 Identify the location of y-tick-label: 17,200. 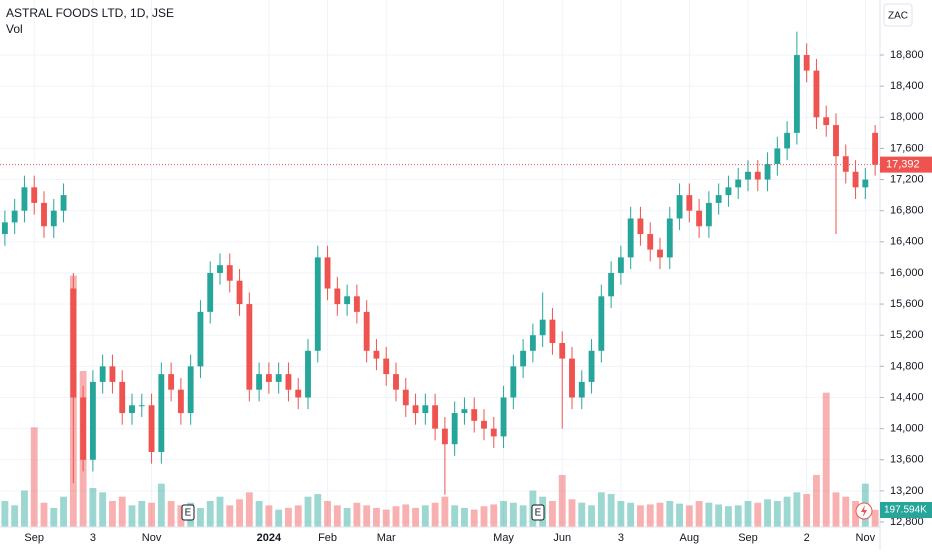
(907, 179).